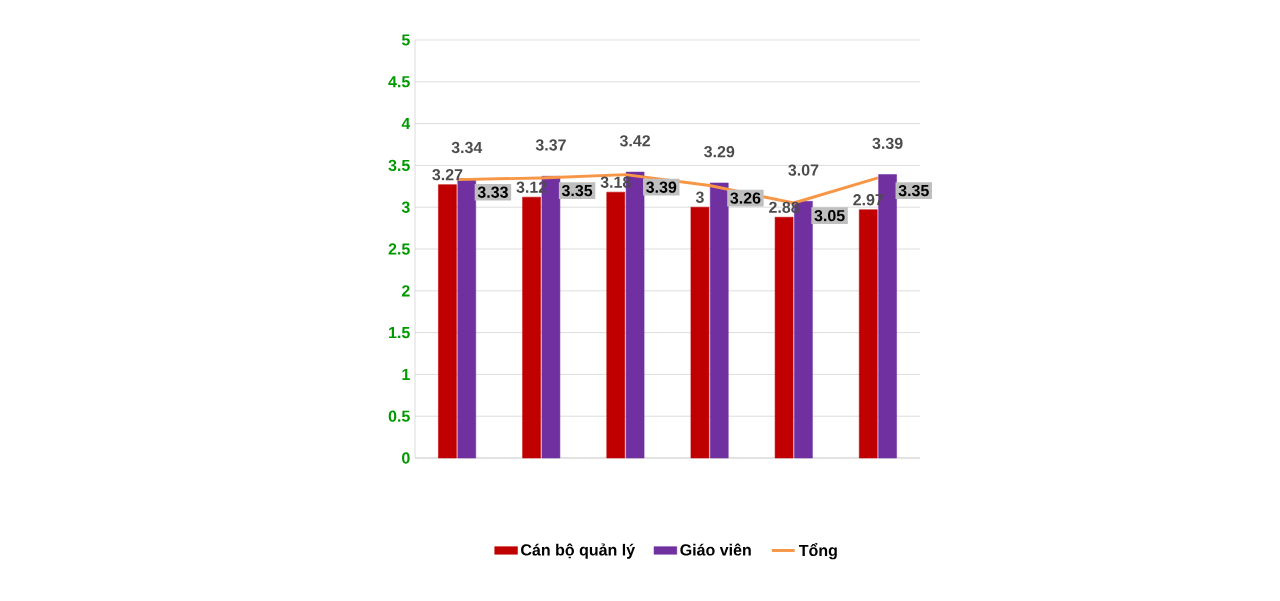 The width and height of the screenshot is (1280, 601). I want to click on y-tick-label: 3, so click(405, 207).